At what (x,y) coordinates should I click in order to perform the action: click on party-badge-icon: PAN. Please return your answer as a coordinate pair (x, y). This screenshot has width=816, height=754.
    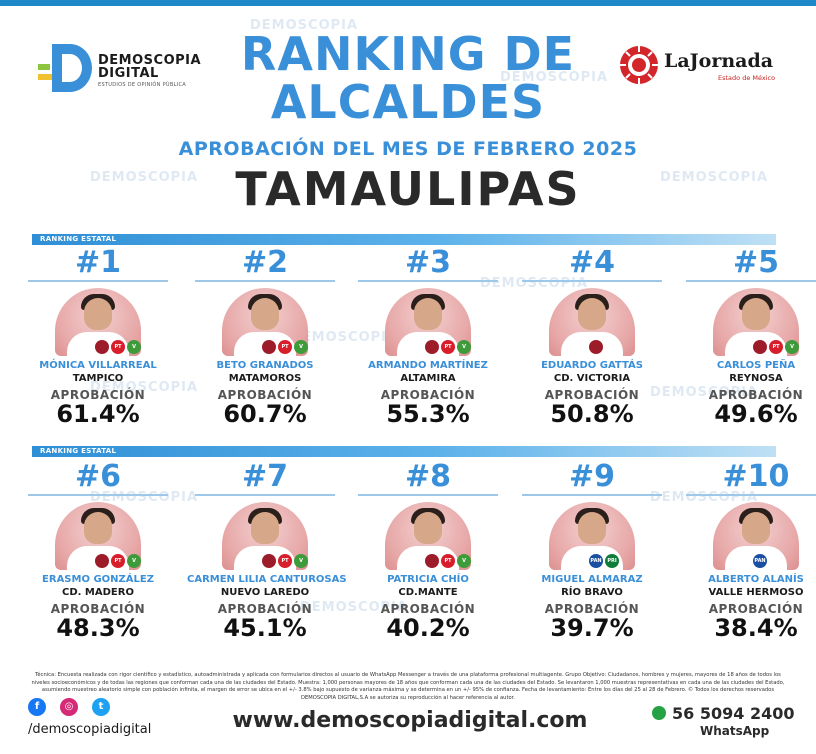
    Looking at the image, I should click on (596, 561).